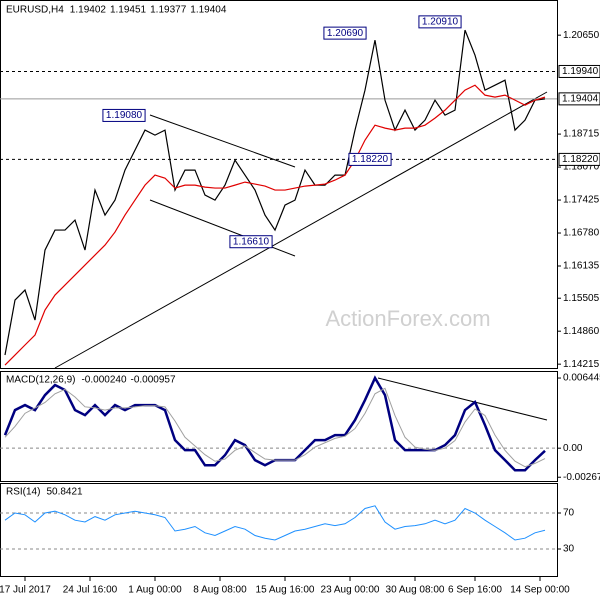  I want to click on x-tick-label: 14 Sep 00:00, so click(540, 590).